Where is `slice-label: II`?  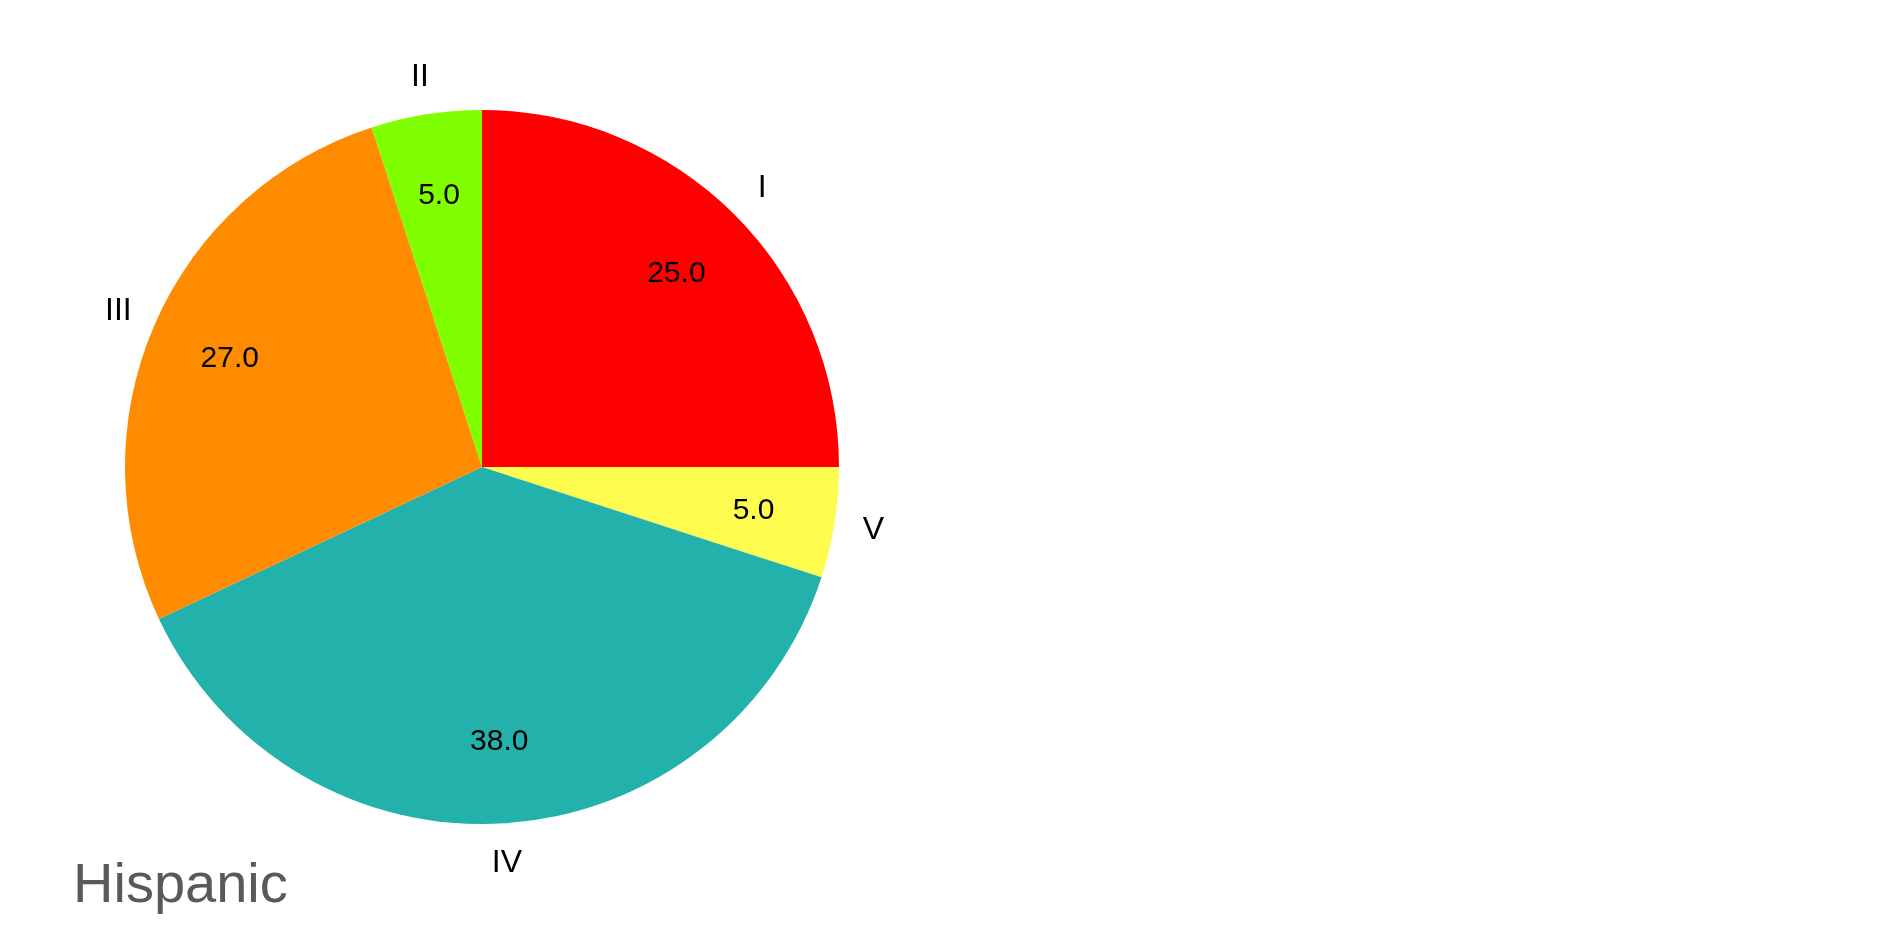 slice-label: II is located at coordinates (420, 74).